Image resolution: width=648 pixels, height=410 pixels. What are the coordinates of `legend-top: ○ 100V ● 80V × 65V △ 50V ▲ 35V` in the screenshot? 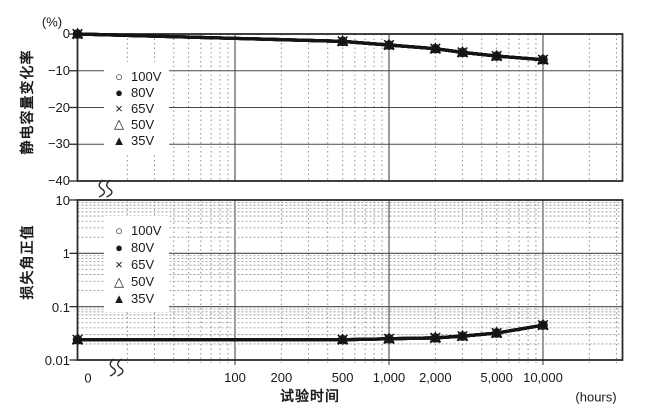 It's located at (137, 107).